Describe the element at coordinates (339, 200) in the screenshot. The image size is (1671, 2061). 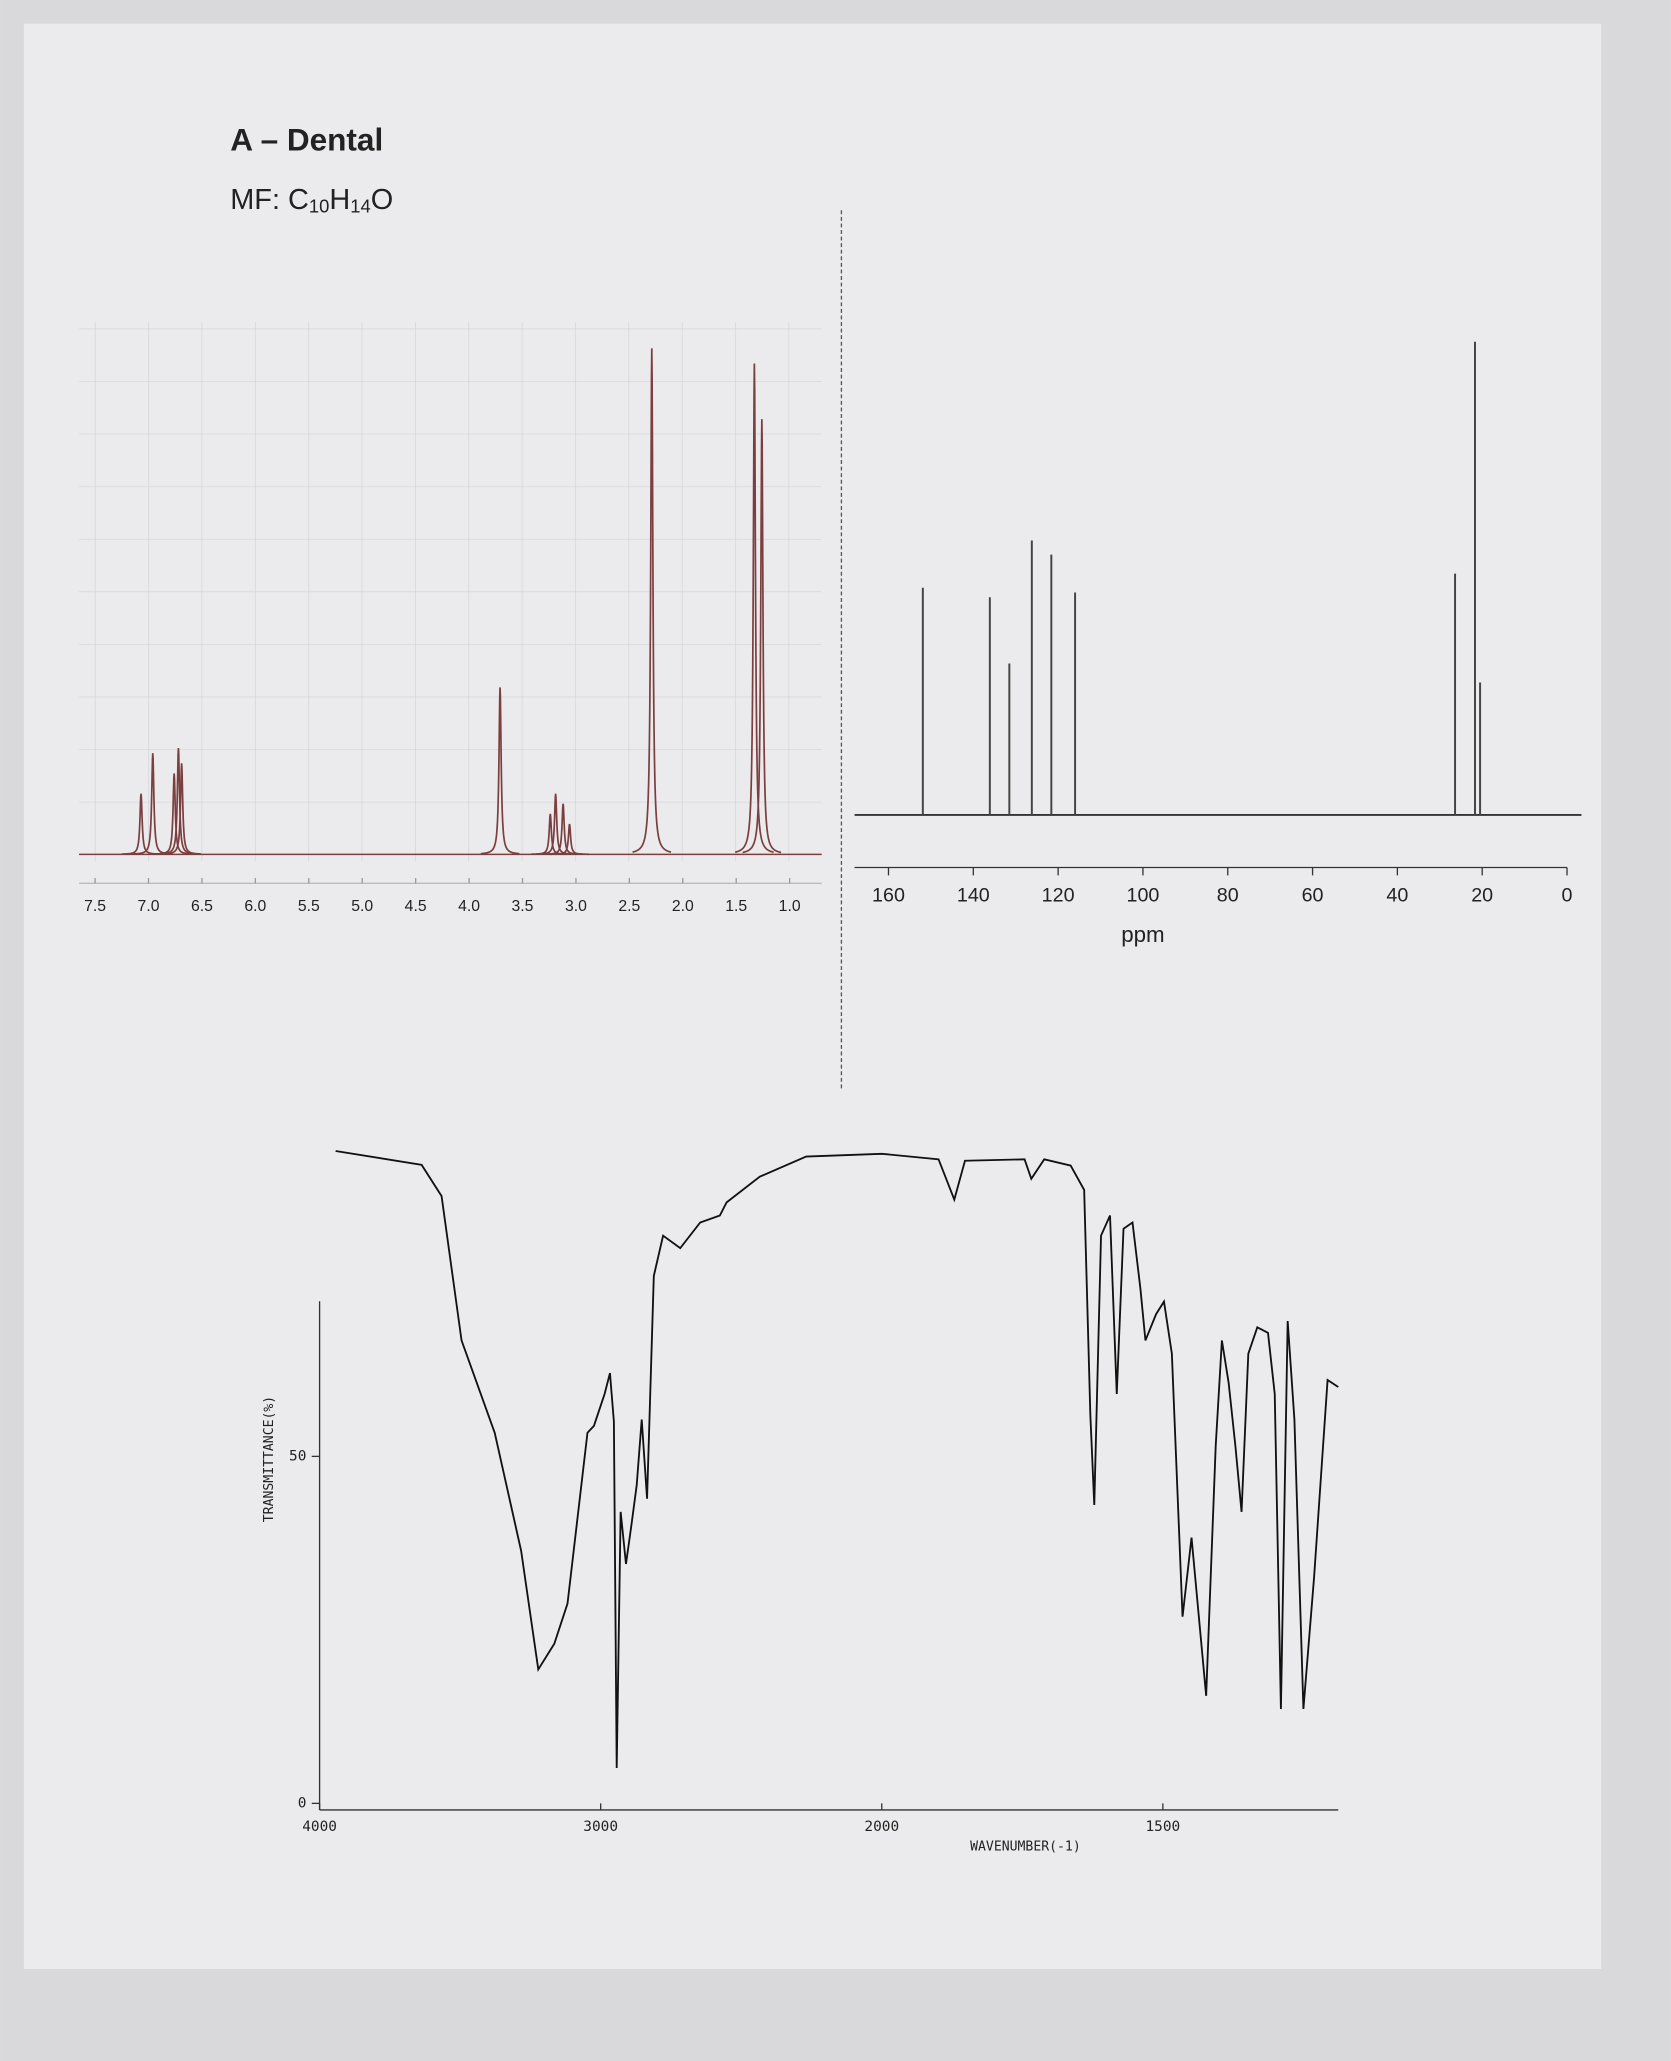
I see `formula-part: H` at that location.